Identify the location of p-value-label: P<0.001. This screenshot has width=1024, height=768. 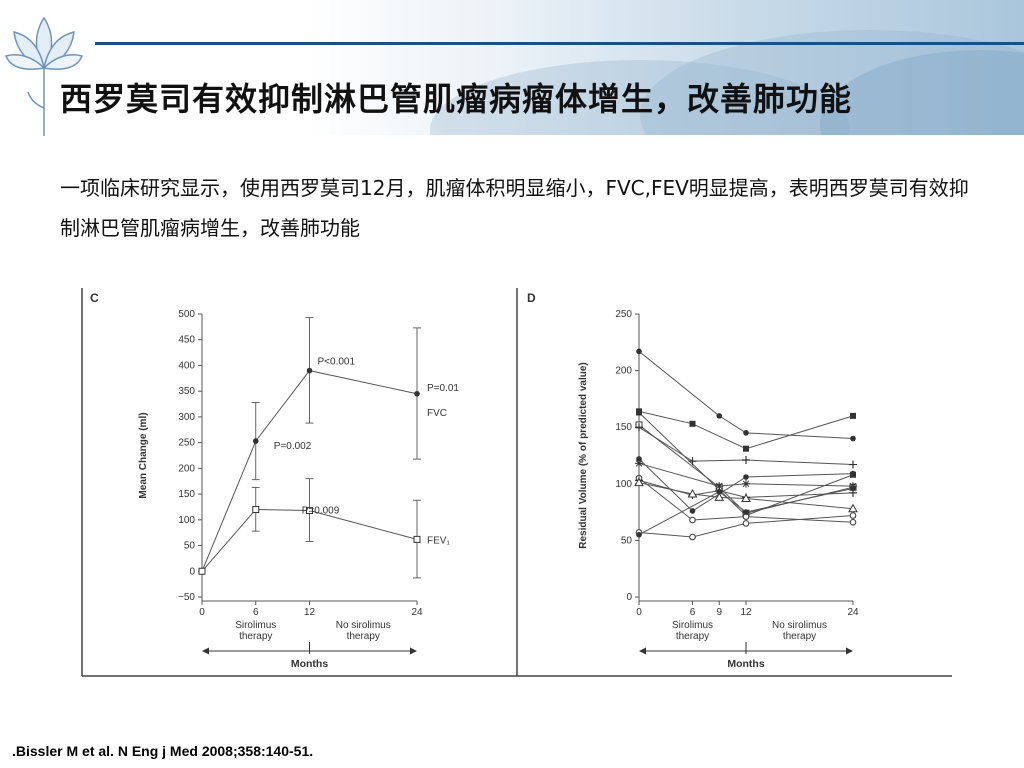
(337, 362).